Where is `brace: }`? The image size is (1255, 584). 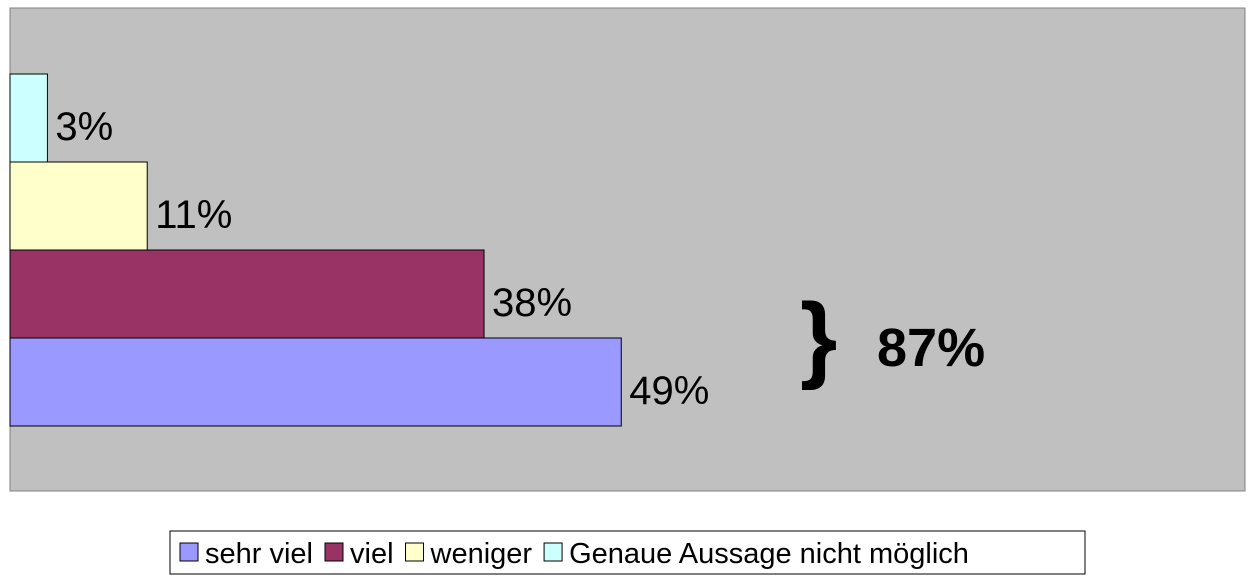
brace: } is located at coordinates (818, 337).